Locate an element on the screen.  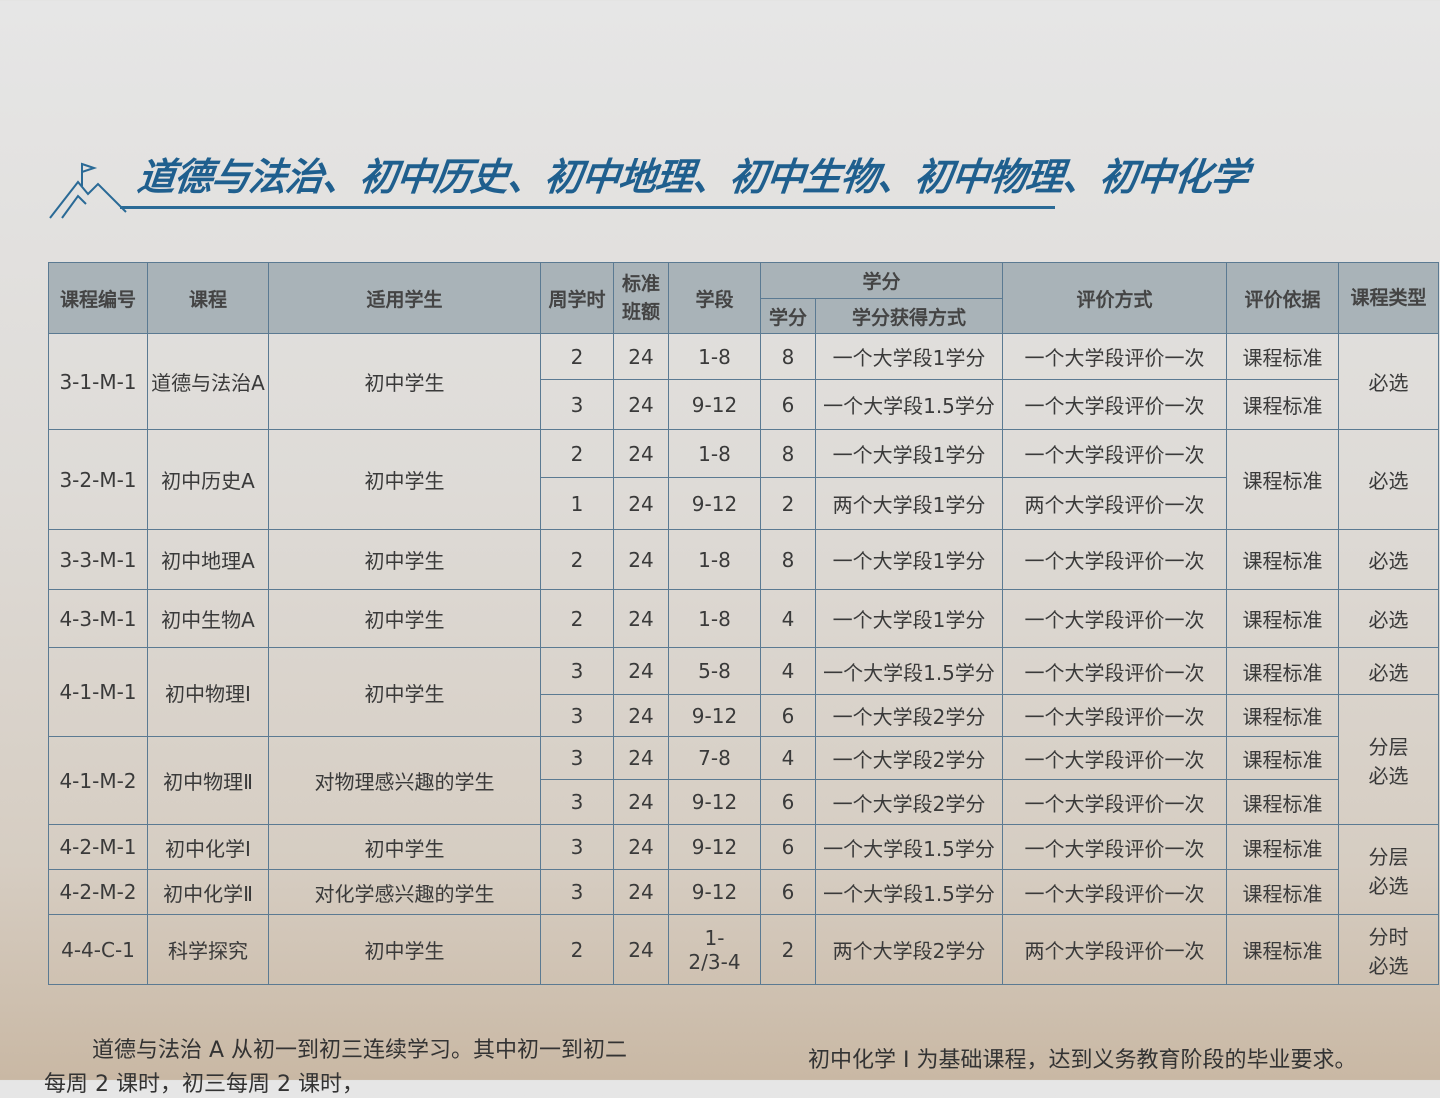
cell-students: 对化学感兴趣的学生 is located at coordinates (404, 892).